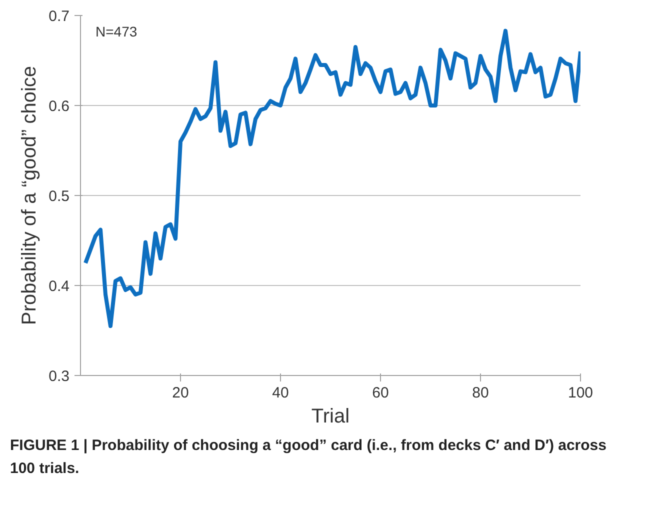 The height and width of the screenshot is (519, 655). I want to click on y-tick-label: 0.3, so click(59, 376).